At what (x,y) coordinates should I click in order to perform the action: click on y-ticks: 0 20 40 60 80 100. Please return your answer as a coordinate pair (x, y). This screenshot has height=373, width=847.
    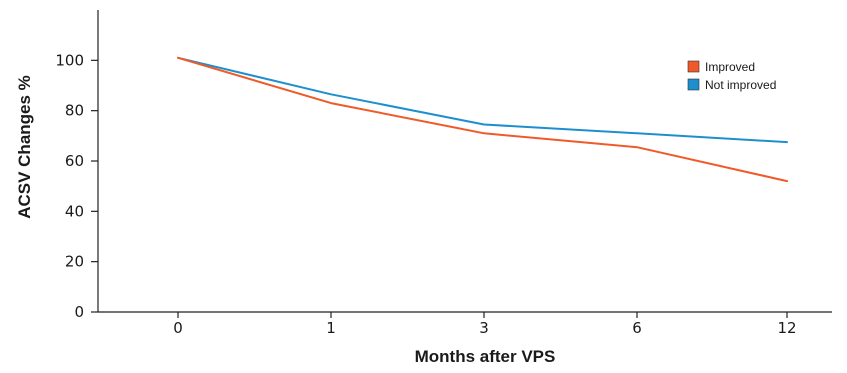
    Looking at the image, I should click on (76, 186).